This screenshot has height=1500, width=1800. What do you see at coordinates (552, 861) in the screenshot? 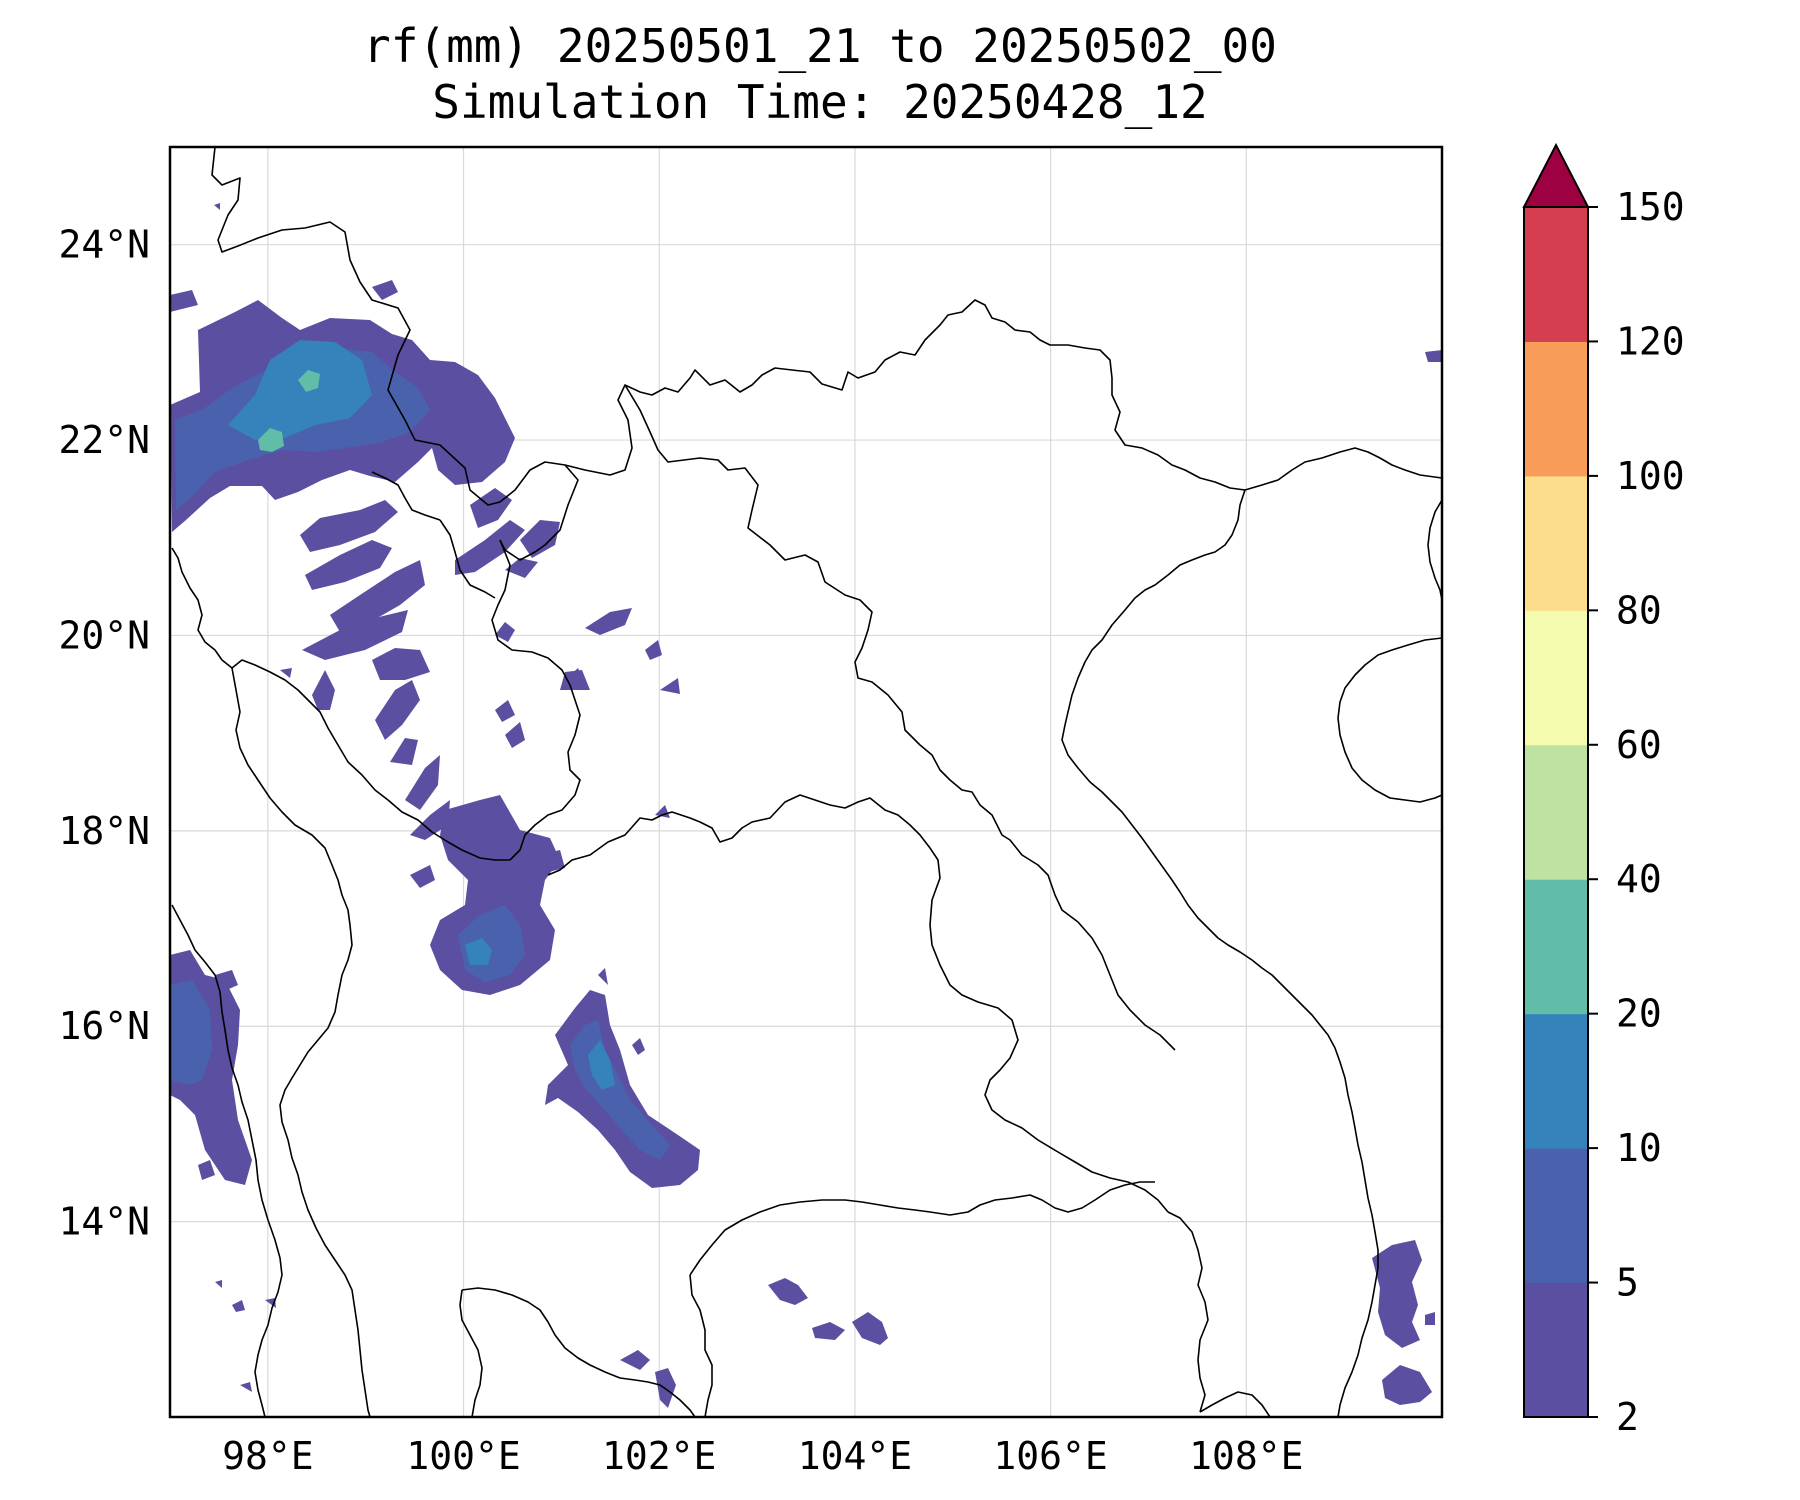
I see `rain-blob-c2` at bounding box center [552, 861].